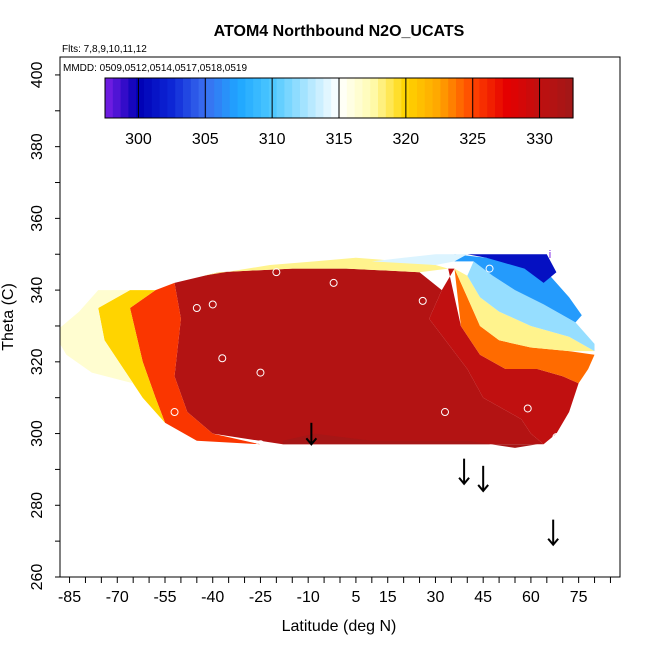 The image size is (650, 650). I want to click on x-tick-label: -10, so click(308, 597).